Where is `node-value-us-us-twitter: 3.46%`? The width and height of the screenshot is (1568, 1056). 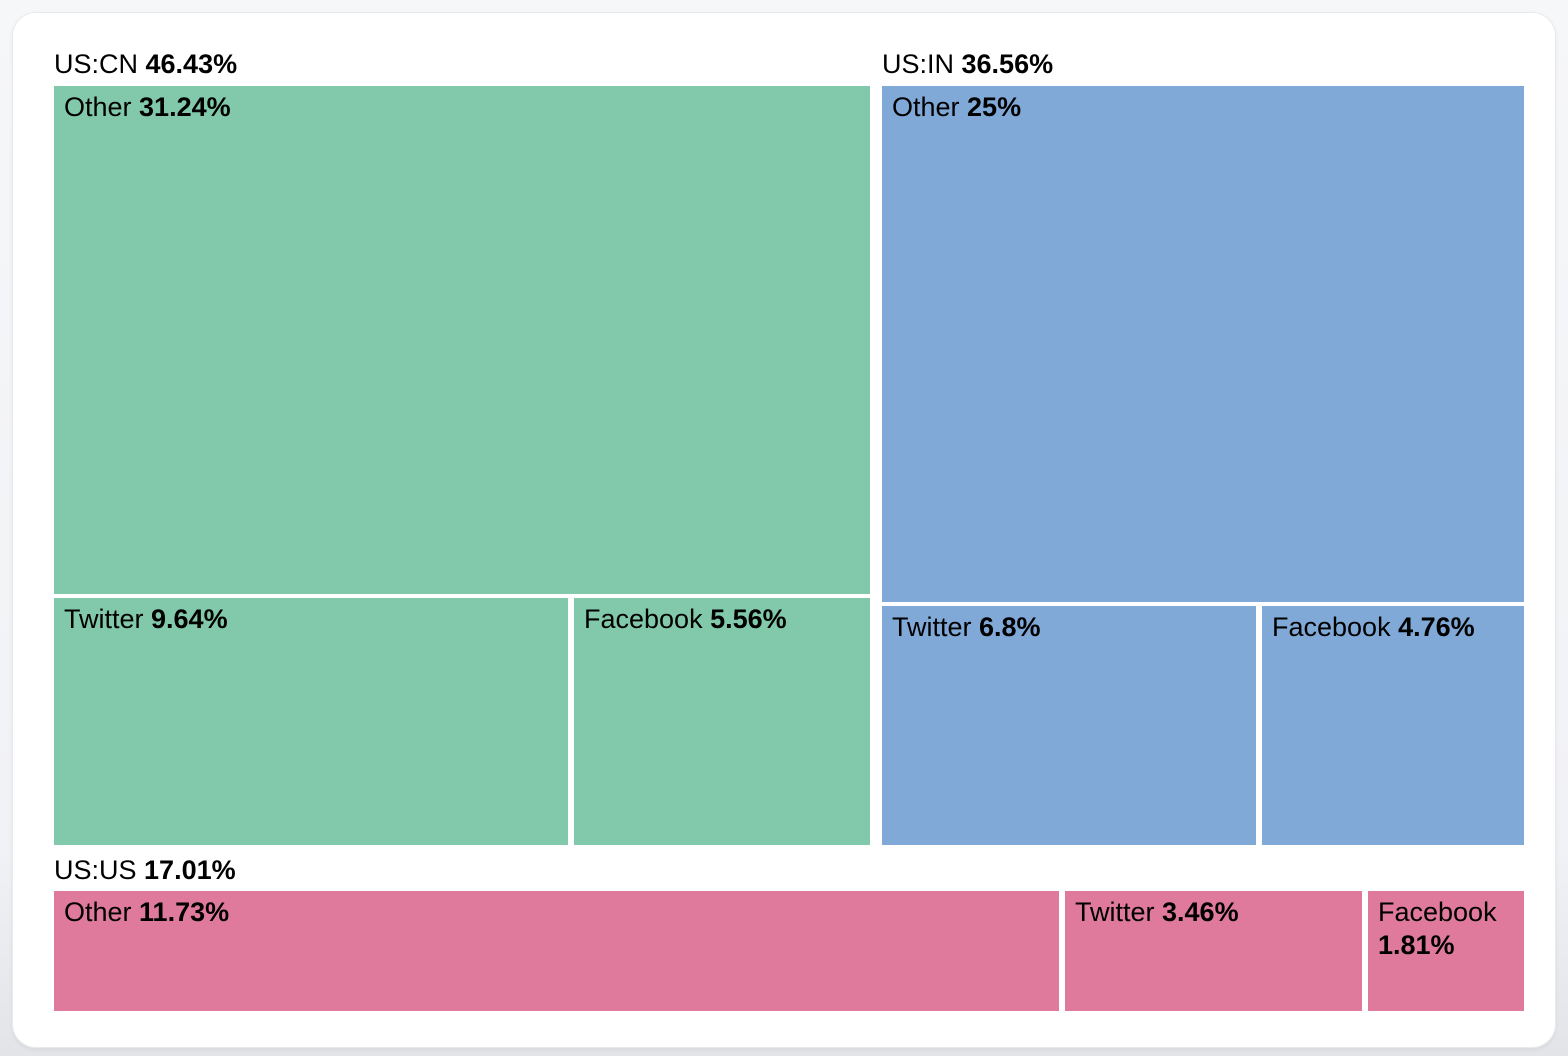
node-value-us-us-twitter: 3.46% is located at coordinates (1200, 912).